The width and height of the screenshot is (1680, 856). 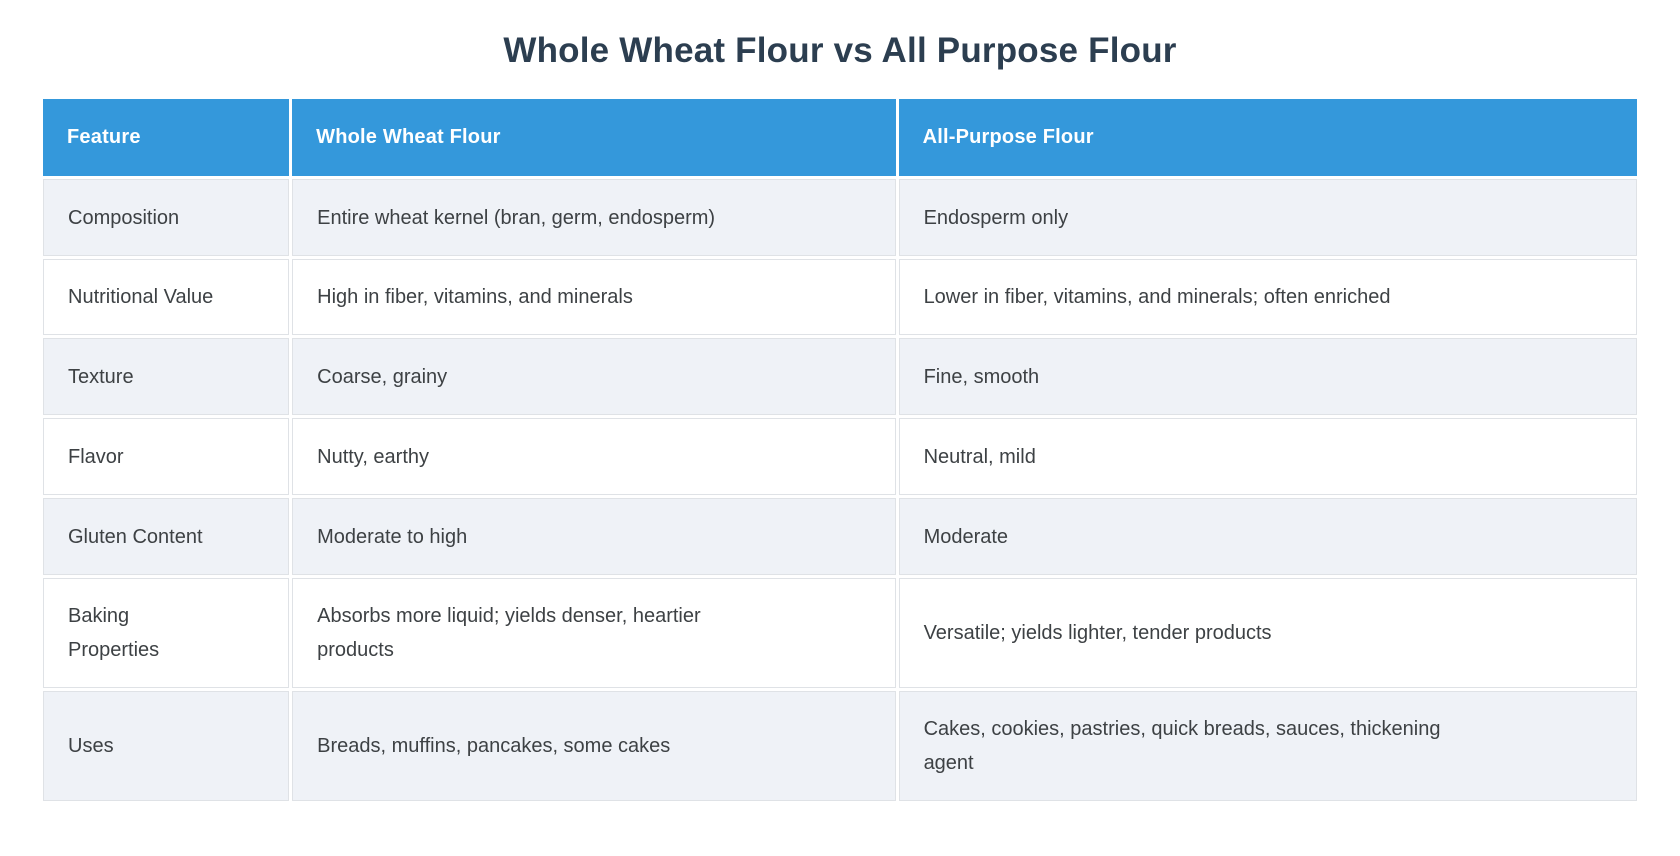 What do you see at coordinates (114, 632) in the screenshot?
I see `cell-text: Baking Properties` at bounding box center [114, 632].